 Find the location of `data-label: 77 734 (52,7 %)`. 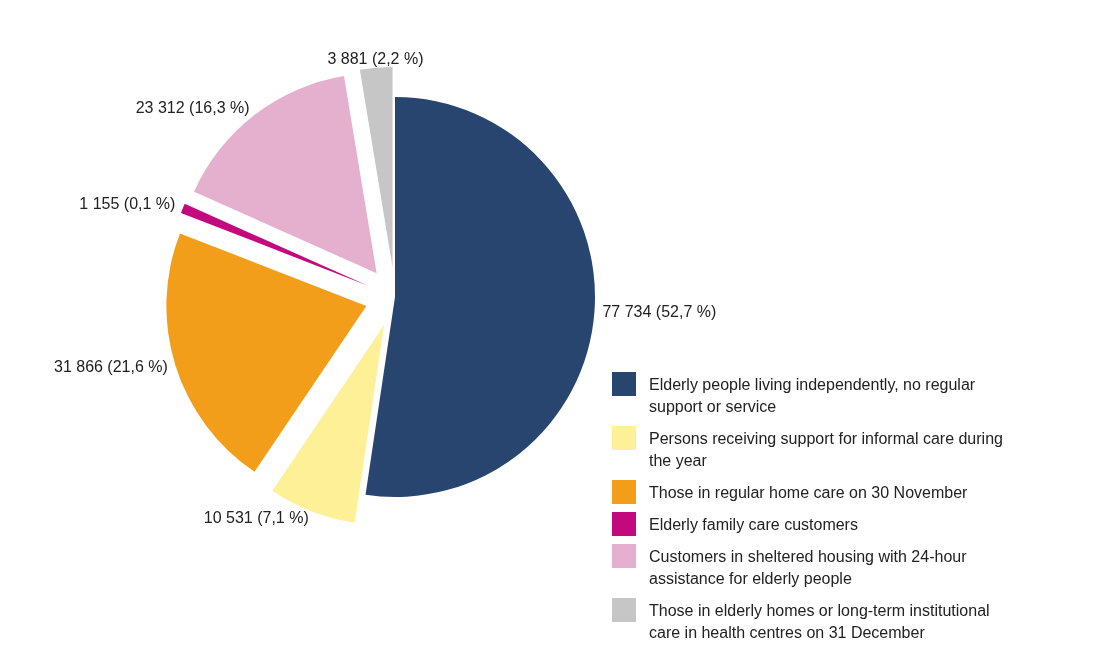

data-label: 77 734 (52,7 %) is located at coordinates (659, 311).